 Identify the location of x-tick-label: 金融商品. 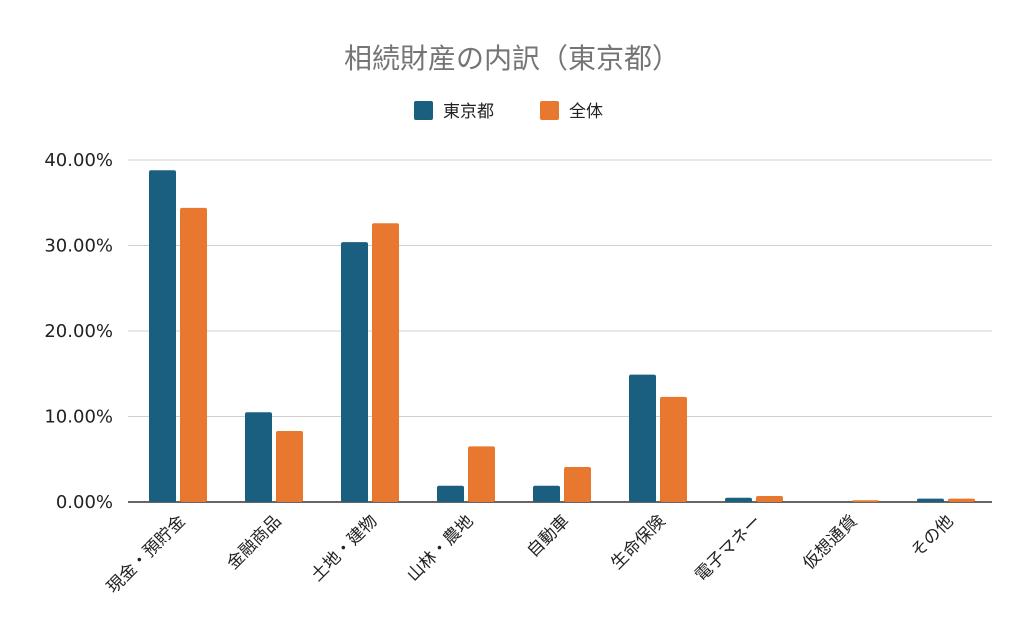
(254, 542).